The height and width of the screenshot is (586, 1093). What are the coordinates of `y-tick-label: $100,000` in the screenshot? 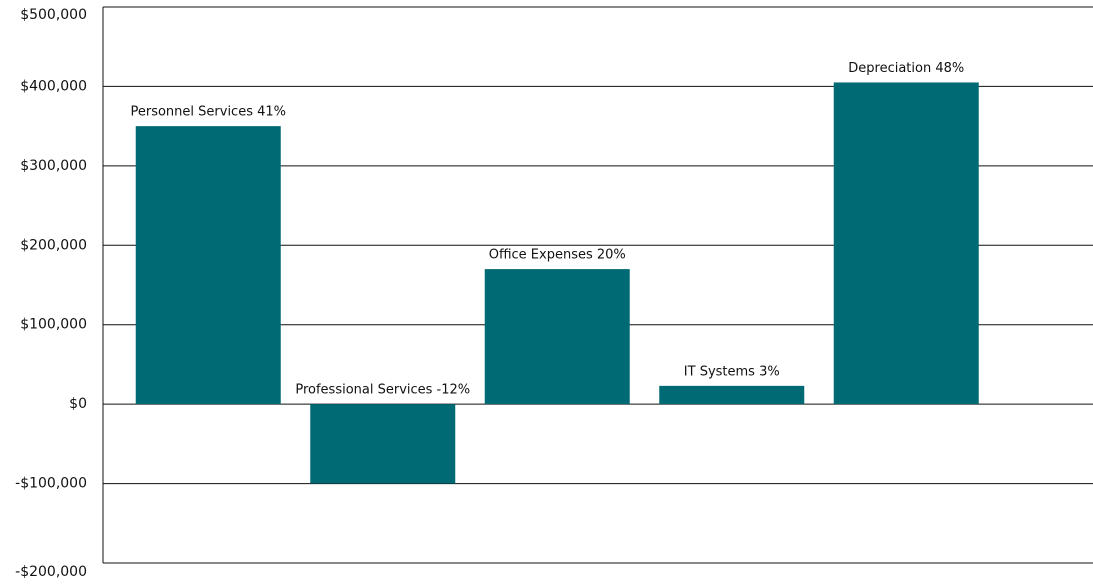 It's located at (53, 325).